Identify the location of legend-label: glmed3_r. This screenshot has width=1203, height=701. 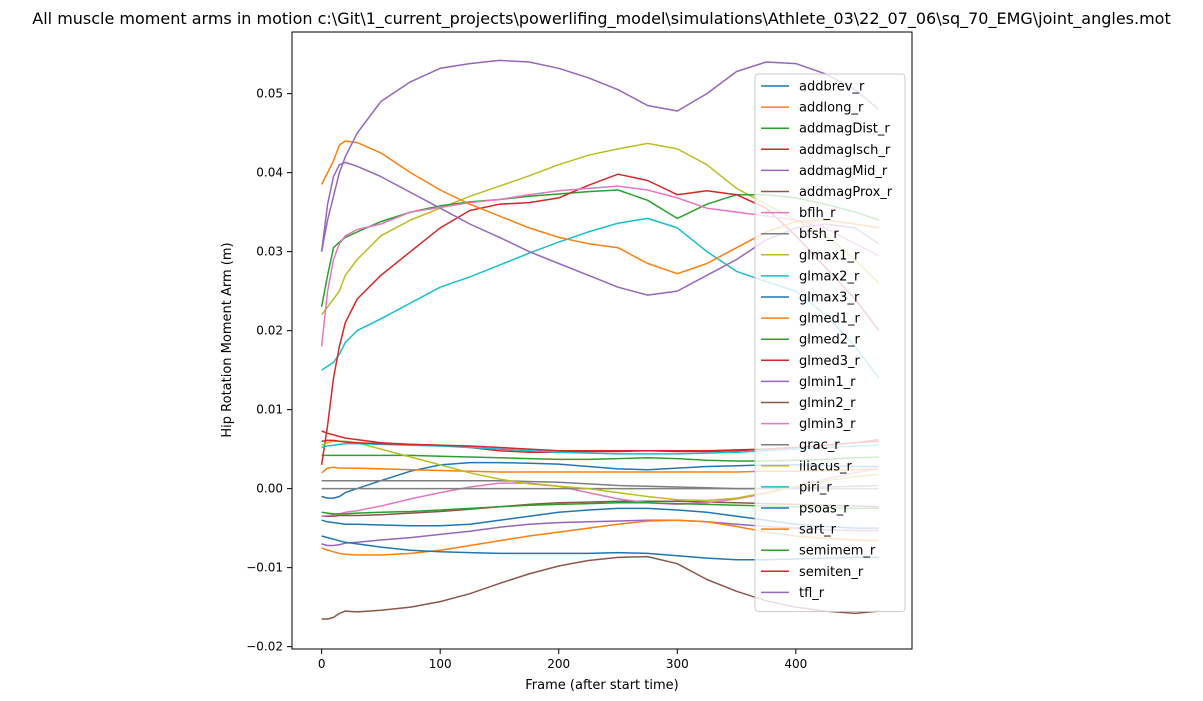
(830, 361).